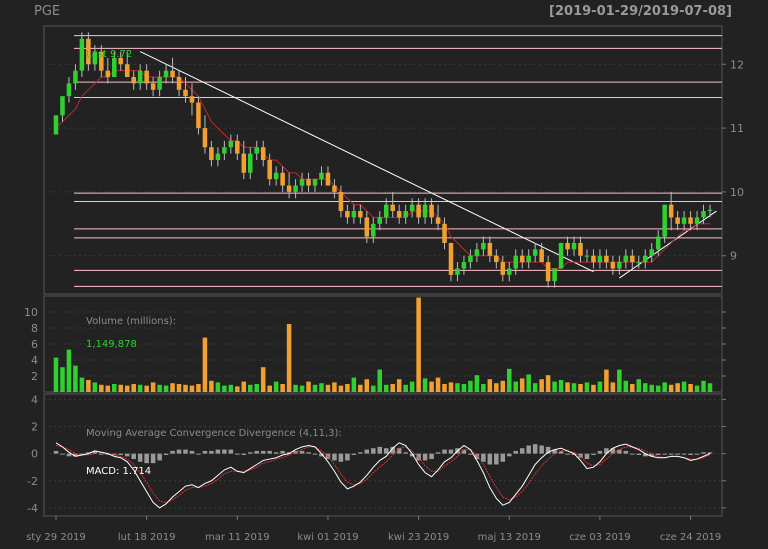 The height and width of the screenshot is (549, 768). Describe the element at coordinates (509, 537) in the screenshot. I see `x-tick-label: maj 13 2019` at that location.